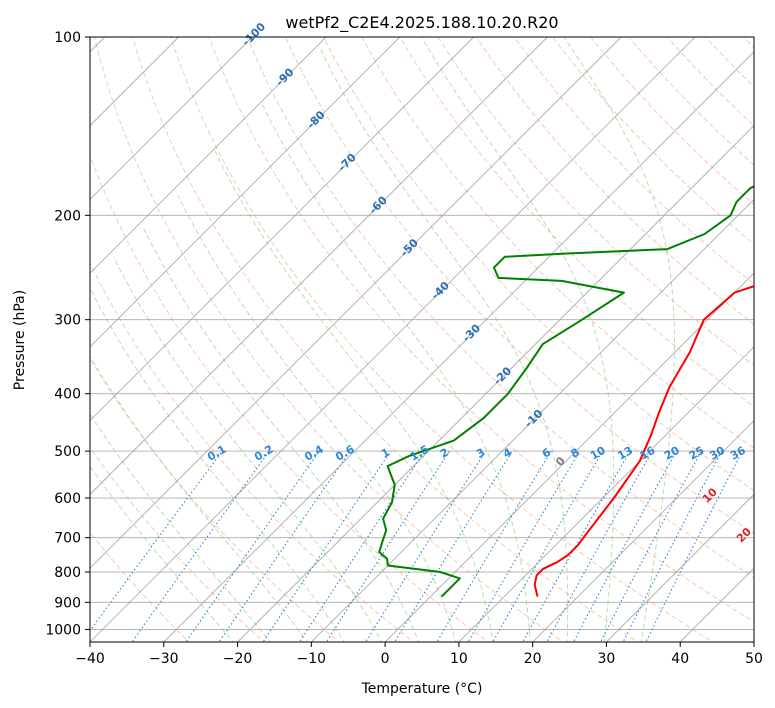 The height and width of the screenshot is (708, 775). I want to click on x-tick-label: 20, so click(533, 659).